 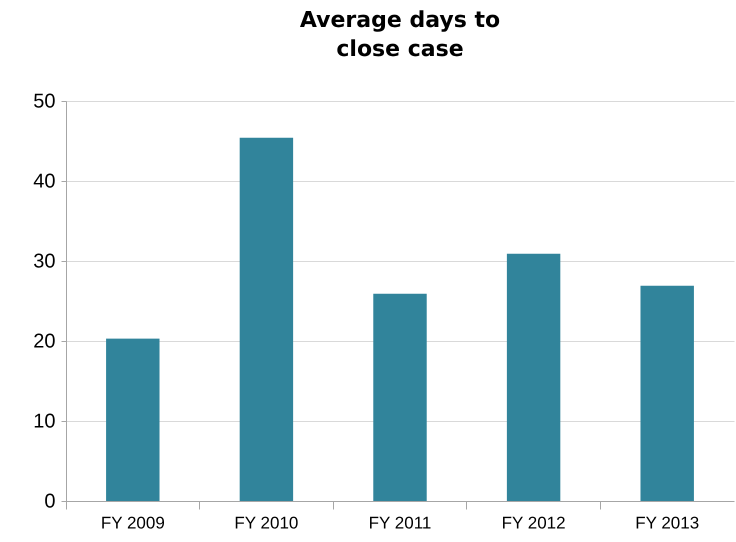 What do you see at coordinates (44, 101) in the screenshot?
I see `y-tick-label: 50` at bounding box center [44, 101].